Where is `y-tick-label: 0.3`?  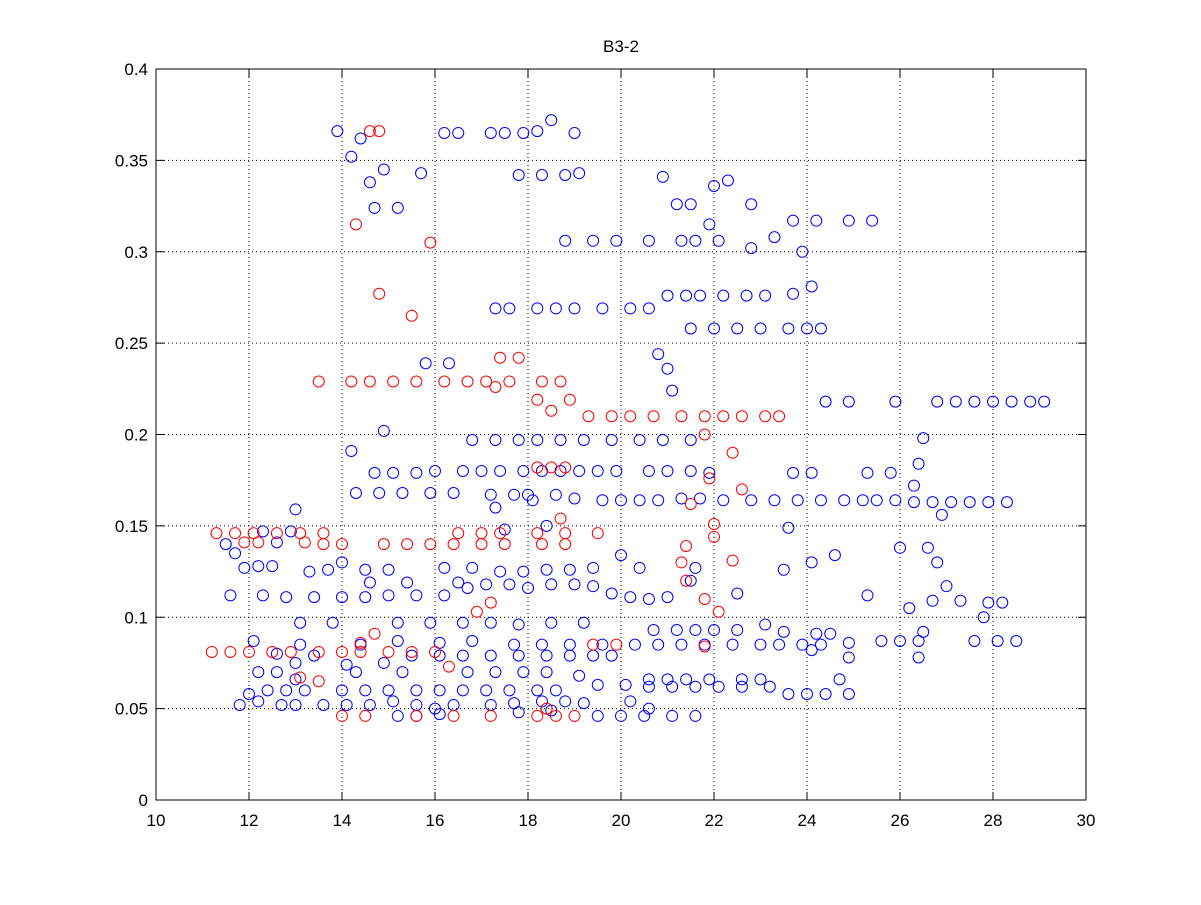
y-tick-label: 0.3 is located at coordinates (136, 252).